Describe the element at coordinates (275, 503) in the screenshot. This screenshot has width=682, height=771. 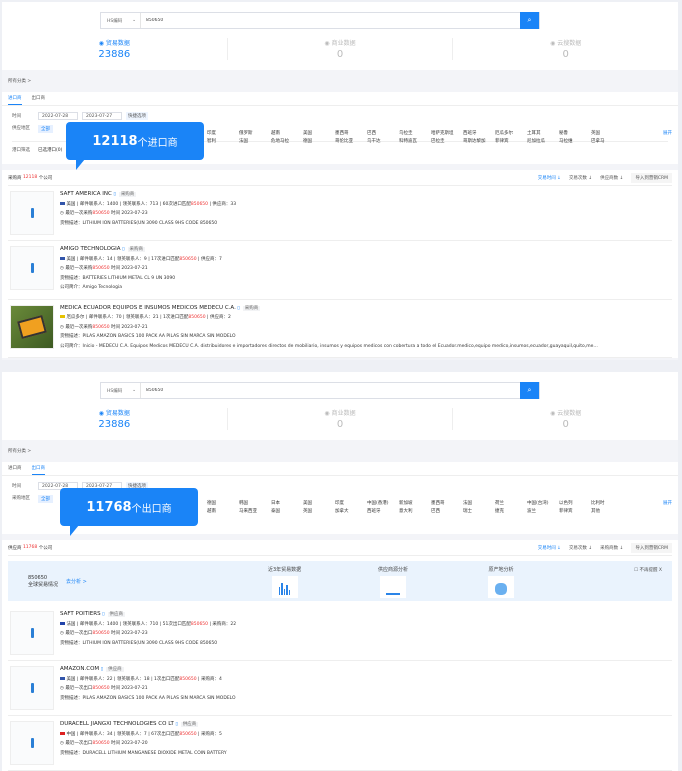
I see `region-option: 日本` at that location.